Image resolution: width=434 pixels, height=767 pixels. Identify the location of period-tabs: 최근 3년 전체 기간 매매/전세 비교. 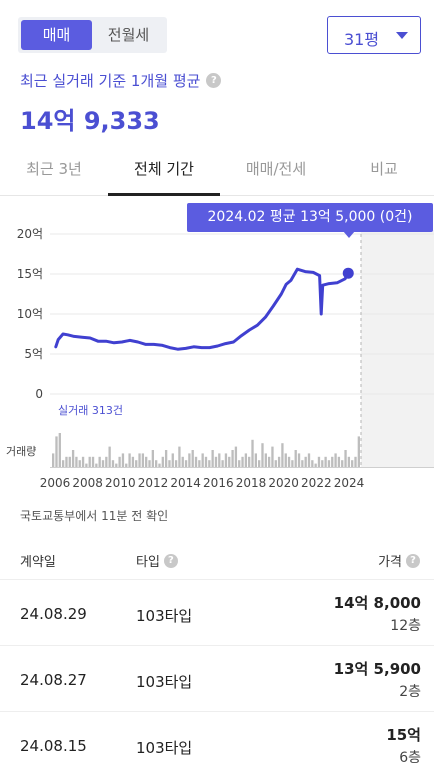
(217, 172).